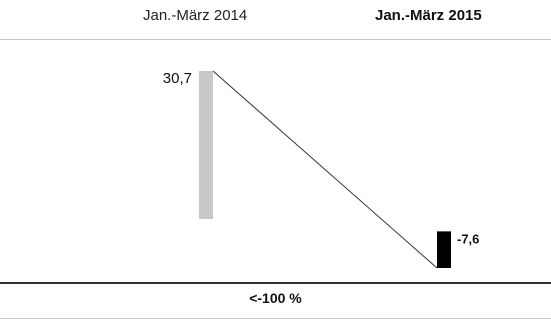  Describe the element at coordinates (275, 298) in the screenshot. I see `change-label: <-100 %` at that location.